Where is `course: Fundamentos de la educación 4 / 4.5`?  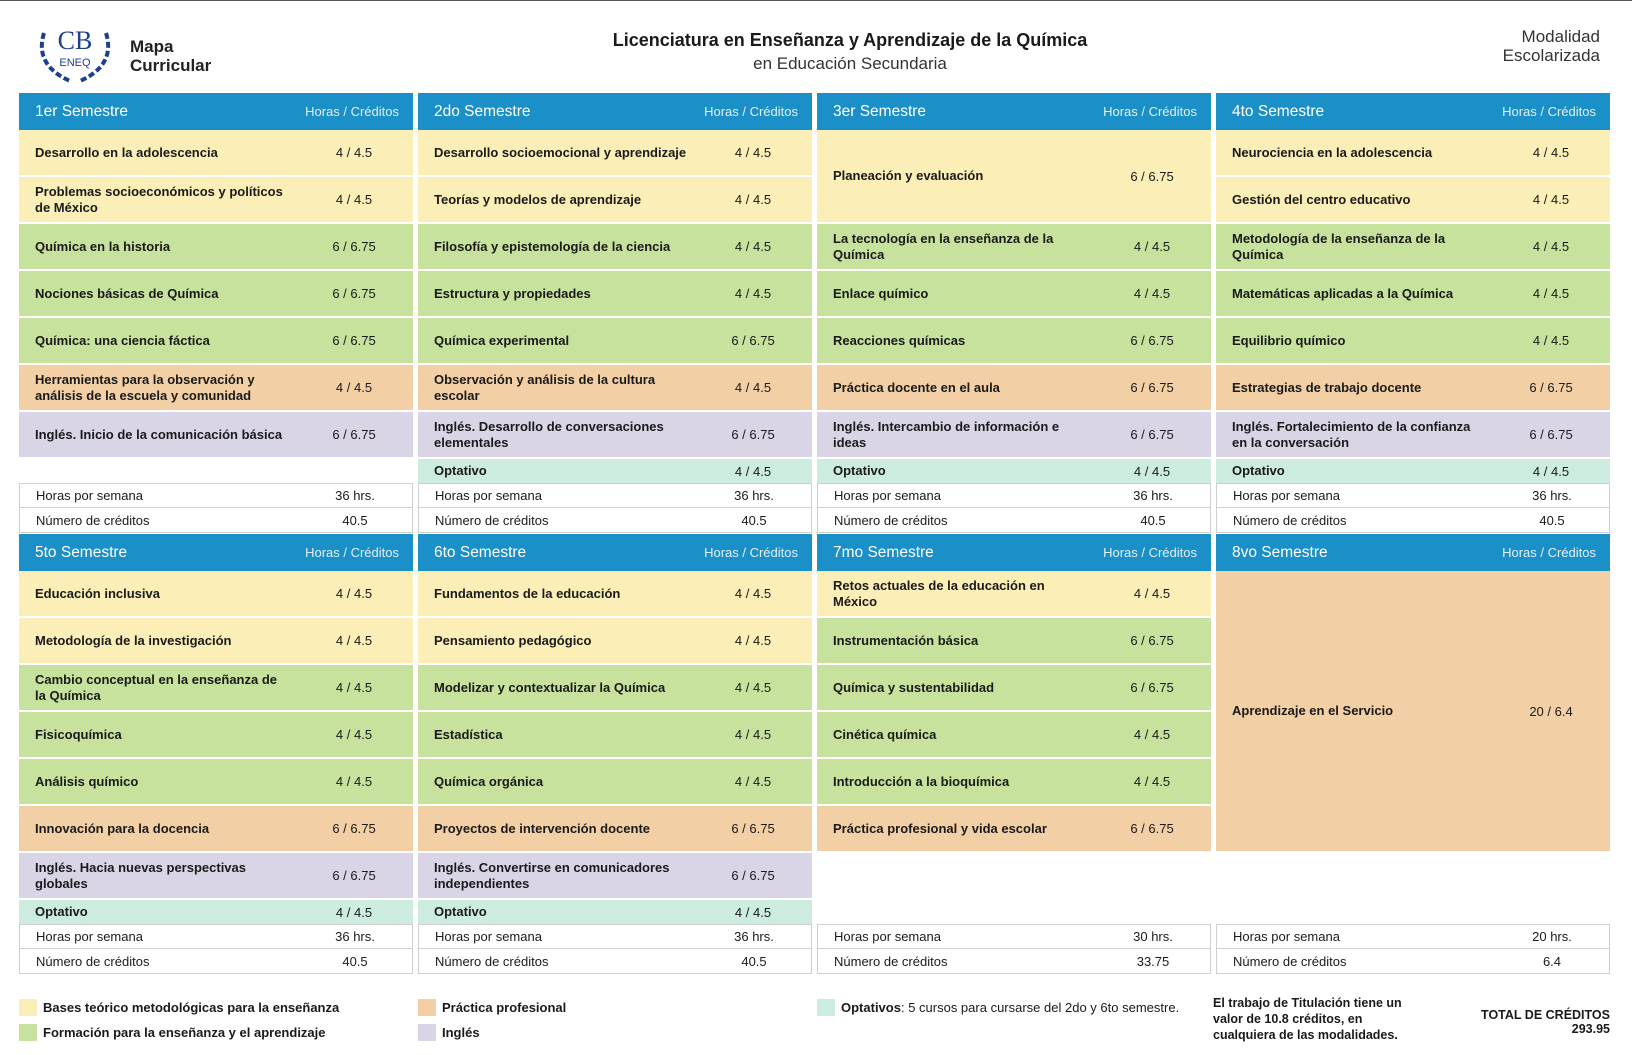 course: Fundamentos de la educación 4 / 4.5 is located at coordinates (615, 594).